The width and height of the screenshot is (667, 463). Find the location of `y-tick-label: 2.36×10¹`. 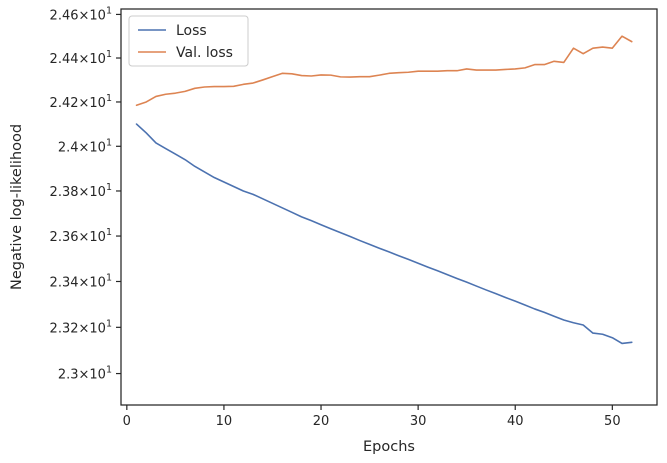

y-tick-label: 2.36×10¹ is located at coordinates (81, 236).